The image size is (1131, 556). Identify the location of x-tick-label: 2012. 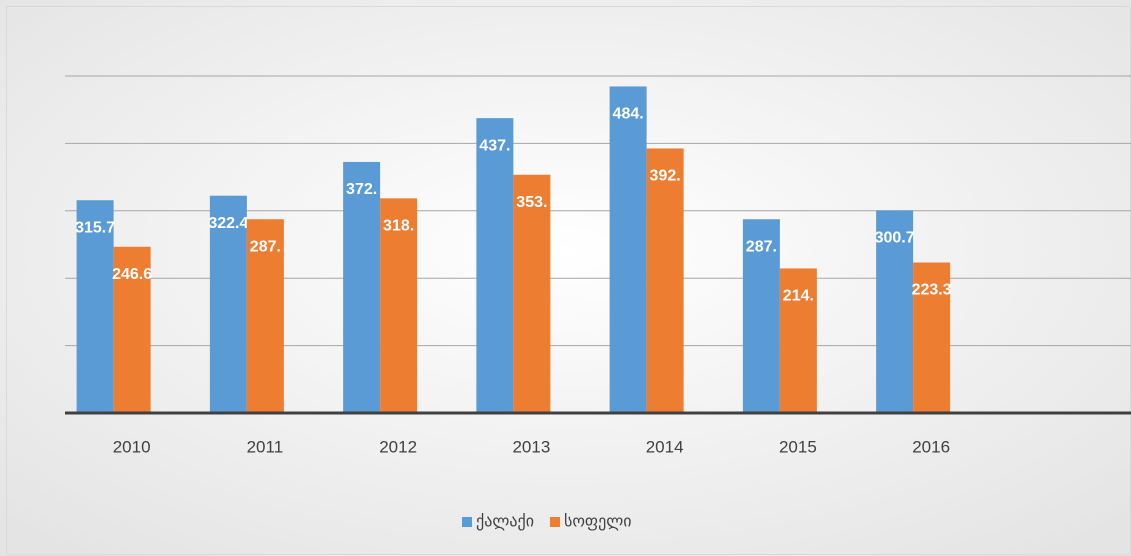
(398, 446).